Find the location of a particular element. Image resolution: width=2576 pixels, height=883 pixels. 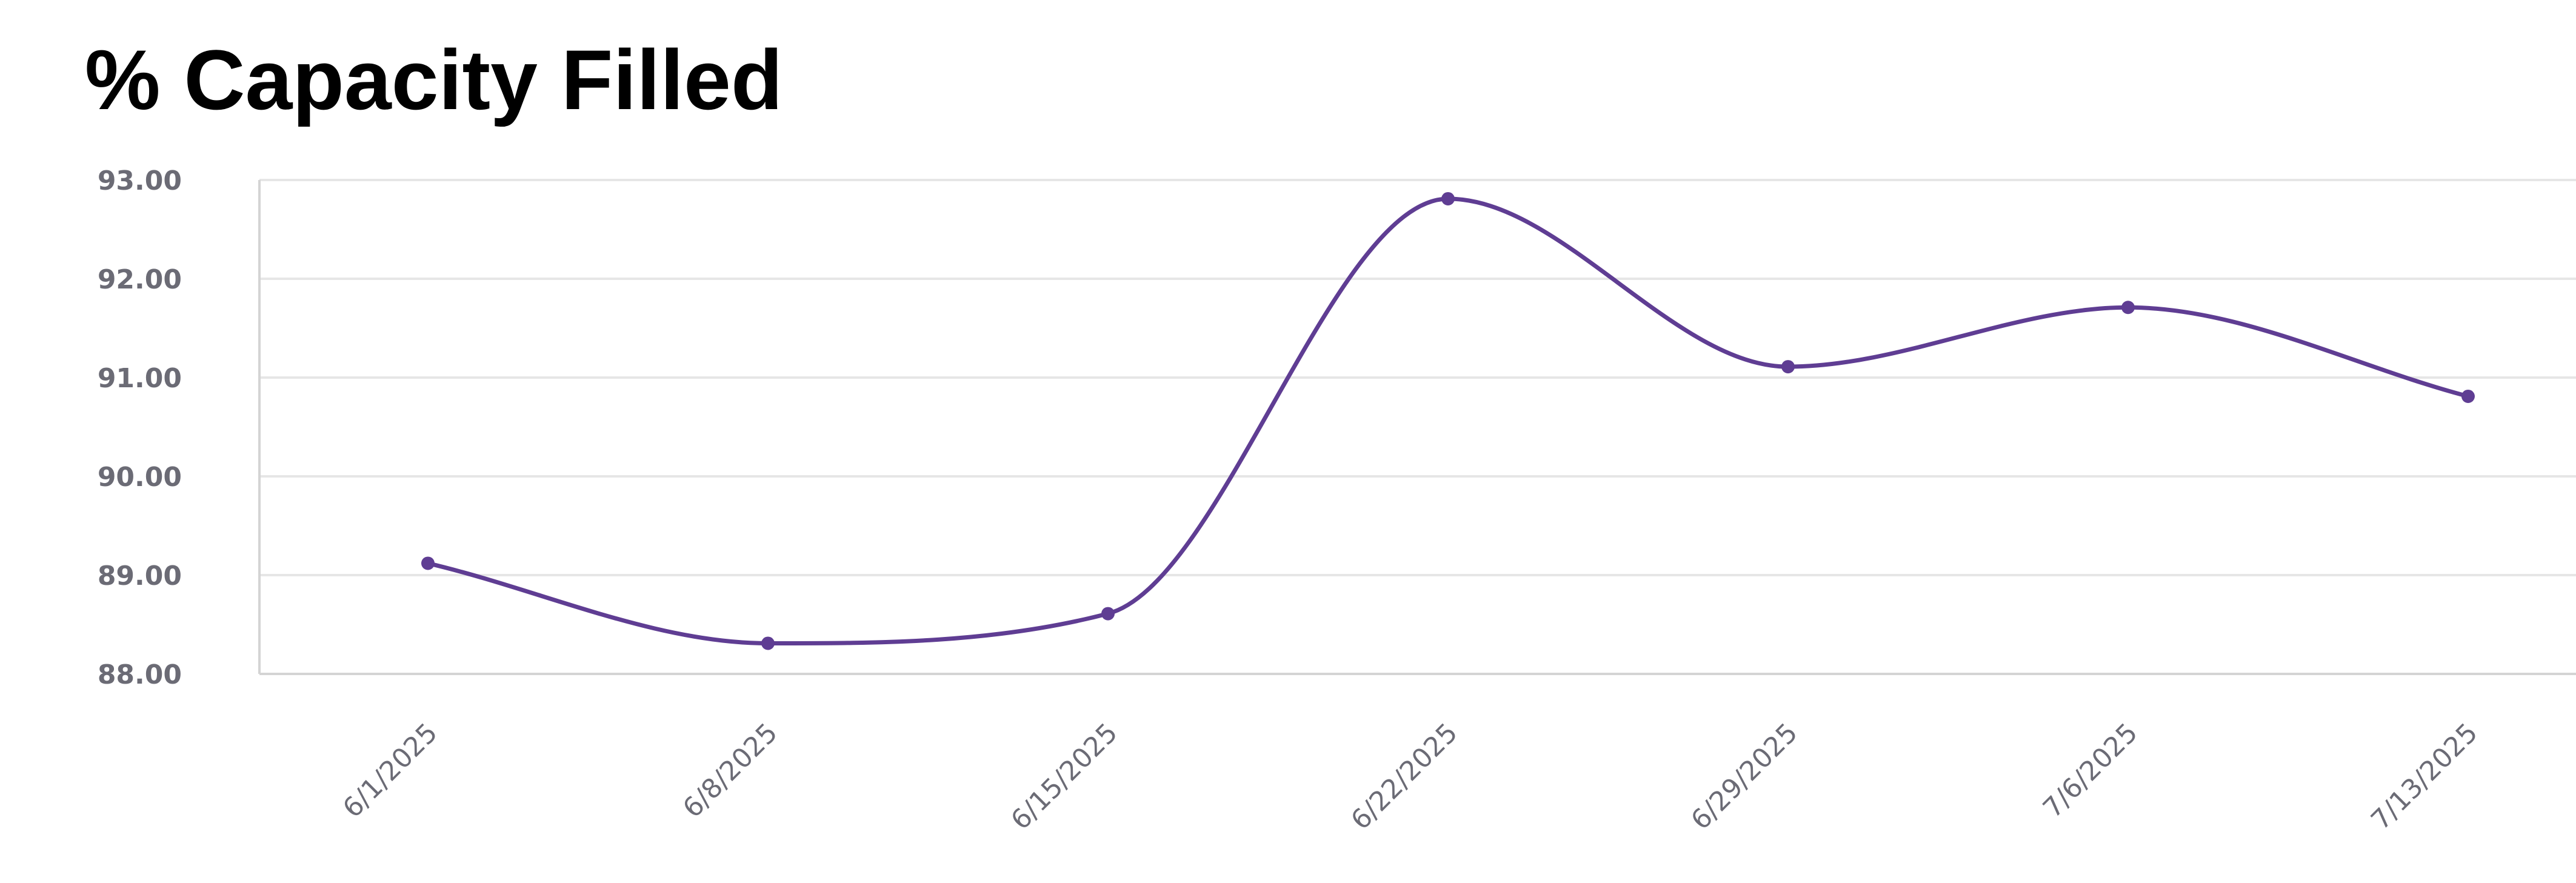

x-tick-label: 6/8/2025 is located at coordinates (730, 771).